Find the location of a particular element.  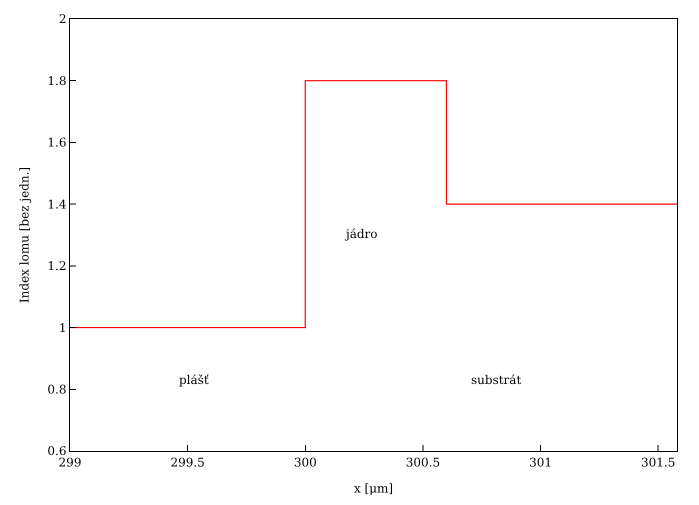

annotation: jádro is located at coordinates (361, 234).